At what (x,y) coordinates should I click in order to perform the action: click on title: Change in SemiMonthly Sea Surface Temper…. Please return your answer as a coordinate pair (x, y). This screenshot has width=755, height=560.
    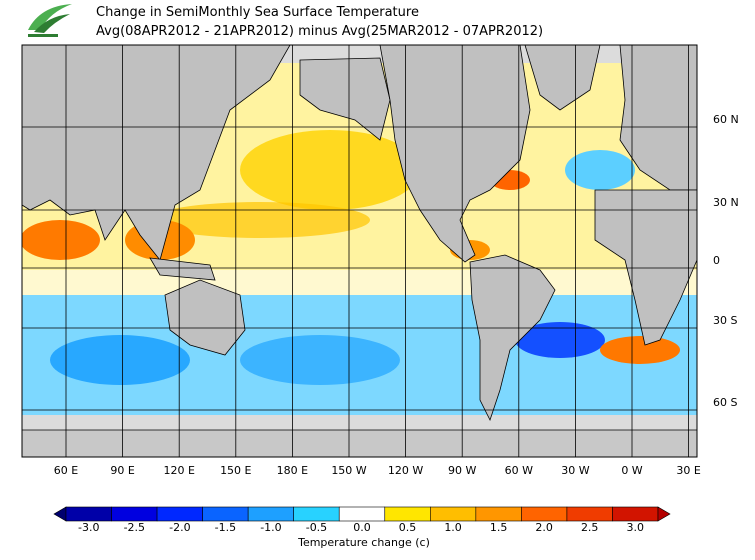
    Looking at the image, I should click on (257, 12).